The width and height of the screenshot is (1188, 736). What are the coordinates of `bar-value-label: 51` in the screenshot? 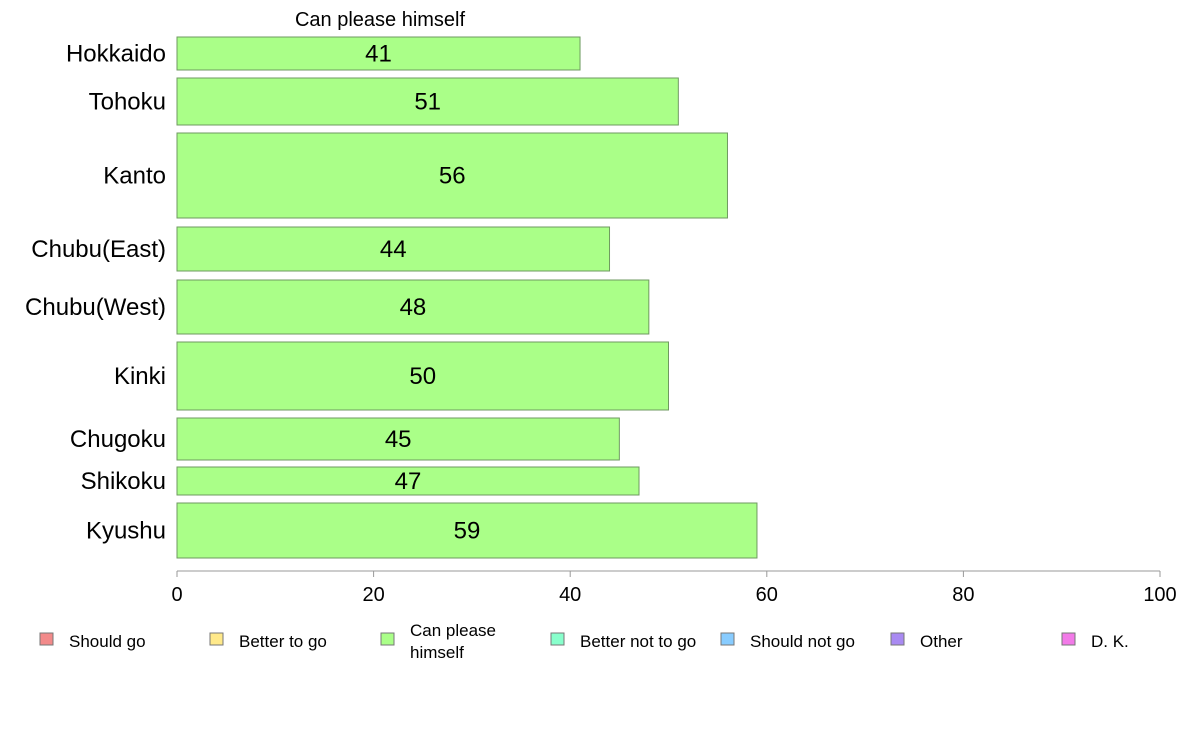 It's located at (427, 102).